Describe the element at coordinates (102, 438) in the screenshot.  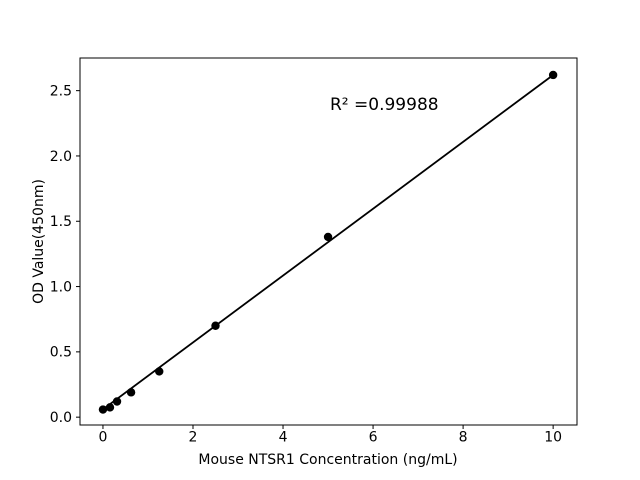
I see `x-tick-label: 0` at that location.